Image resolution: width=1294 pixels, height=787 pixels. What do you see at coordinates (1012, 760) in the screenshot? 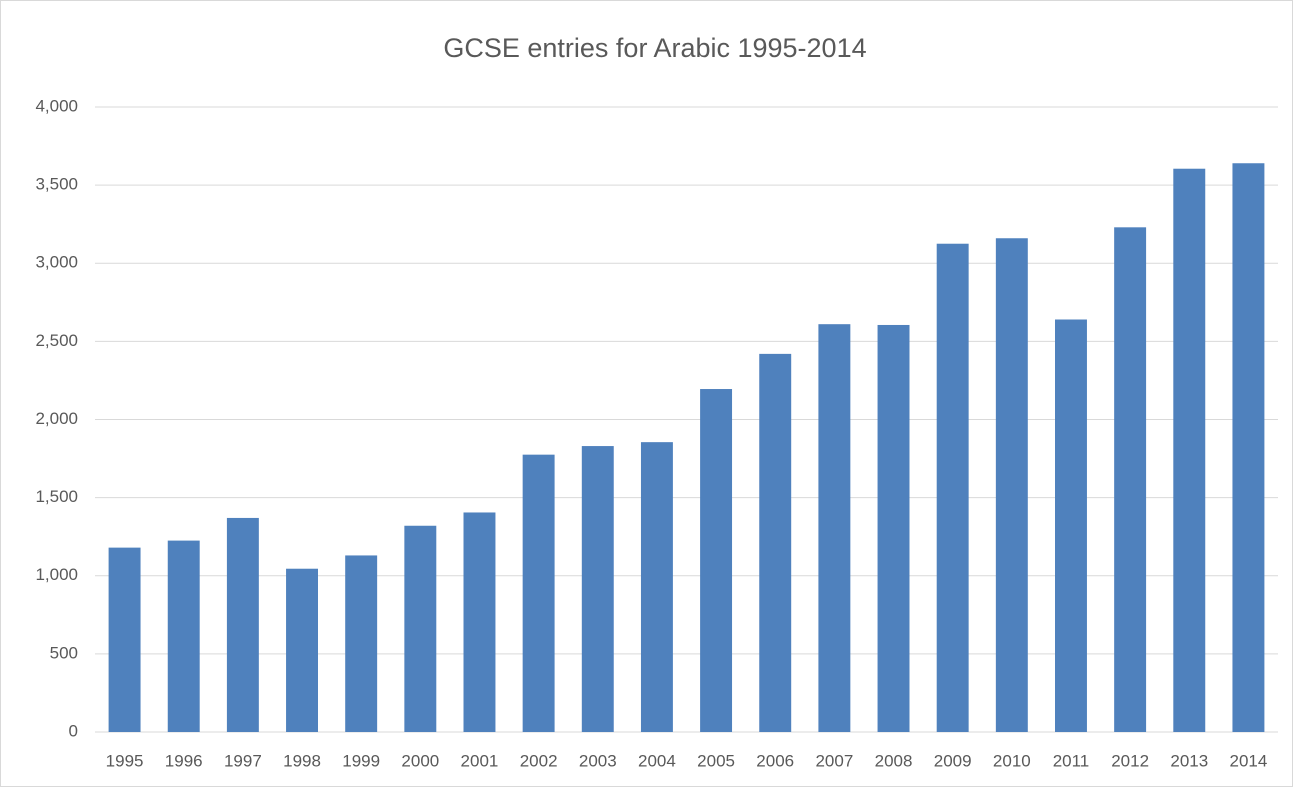
I see `x-tick-label: 2010` at bounding box center [1012, 760].